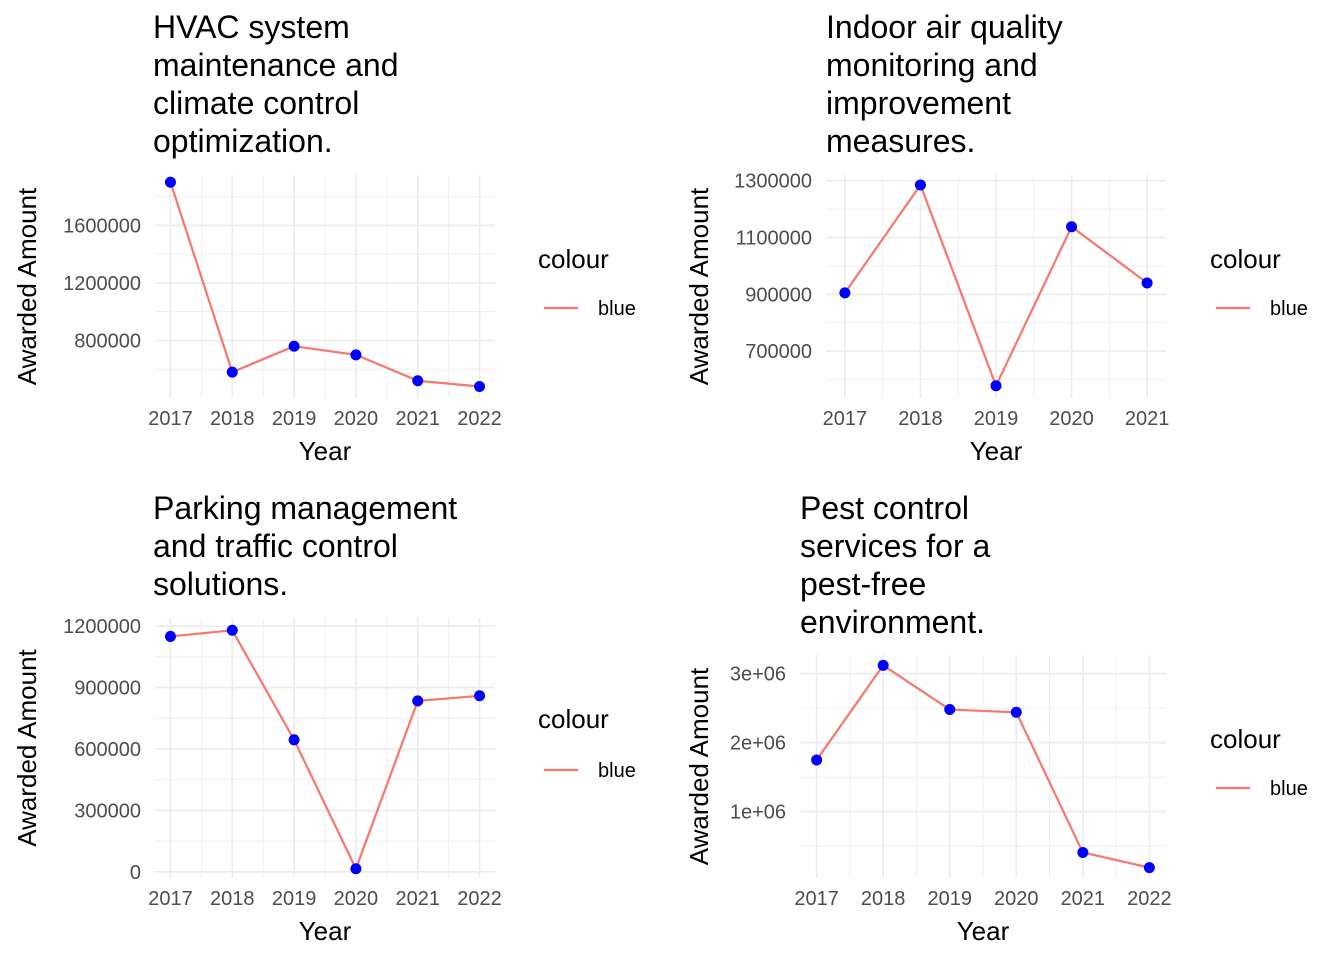 Image resolution: width=1344 pixels, height=960 pixels. I want to click on y-tick-label: 3e+06, so click(758, 675).